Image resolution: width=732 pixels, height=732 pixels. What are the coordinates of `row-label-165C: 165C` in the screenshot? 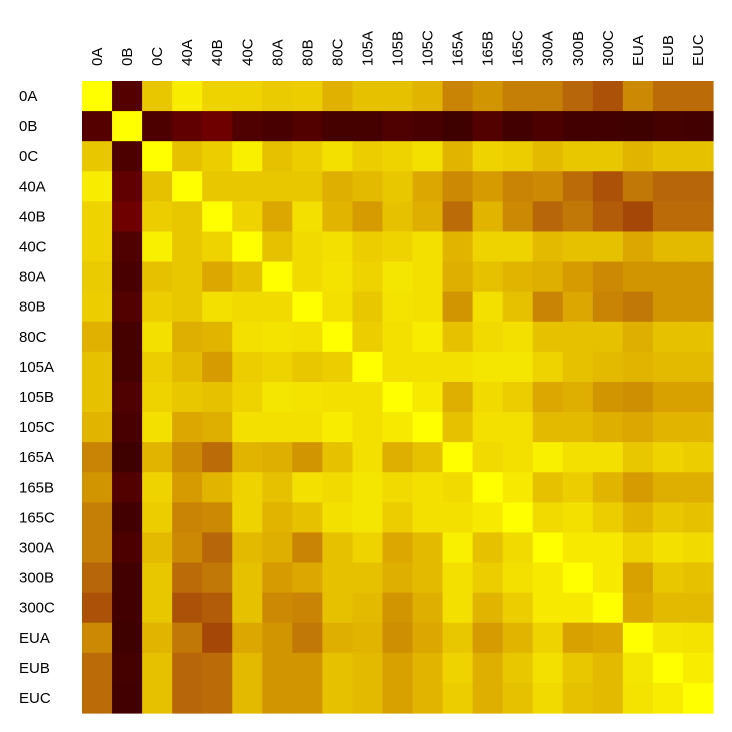 It's located at (37, 517).